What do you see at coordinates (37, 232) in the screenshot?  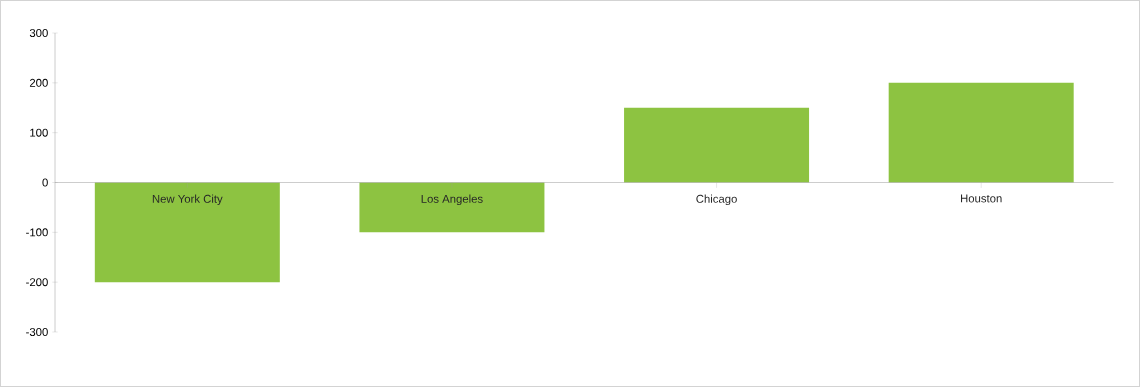 I see `y-tick-label: -100` at bounding box center [37, 232].